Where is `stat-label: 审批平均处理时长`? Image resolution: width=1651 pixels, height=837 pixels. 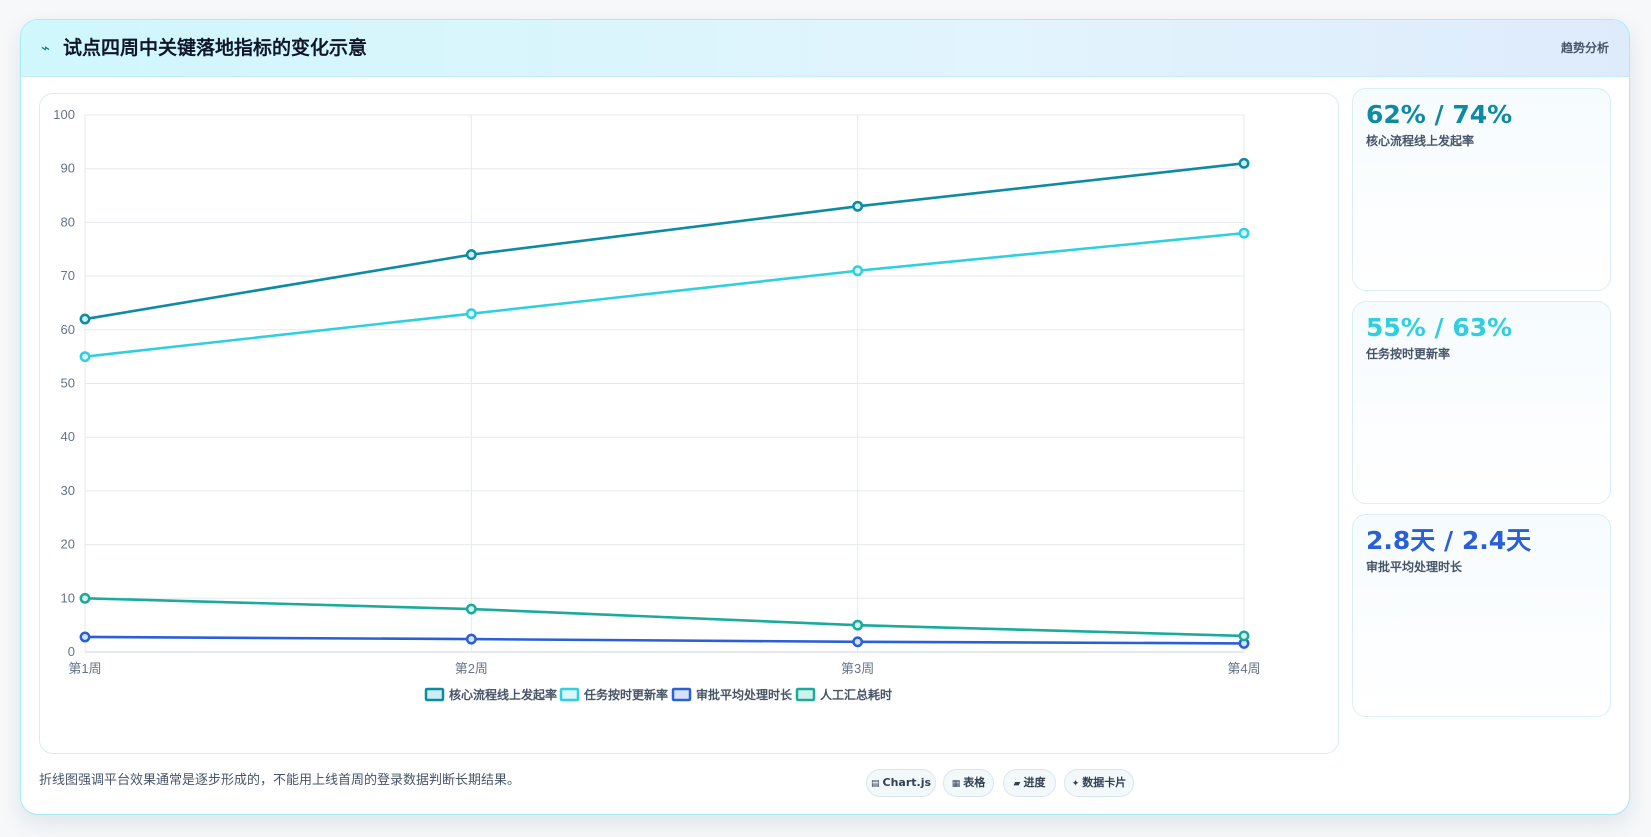 stat-label: 审批平均处理时长 is located at coordinates (1414, 567).